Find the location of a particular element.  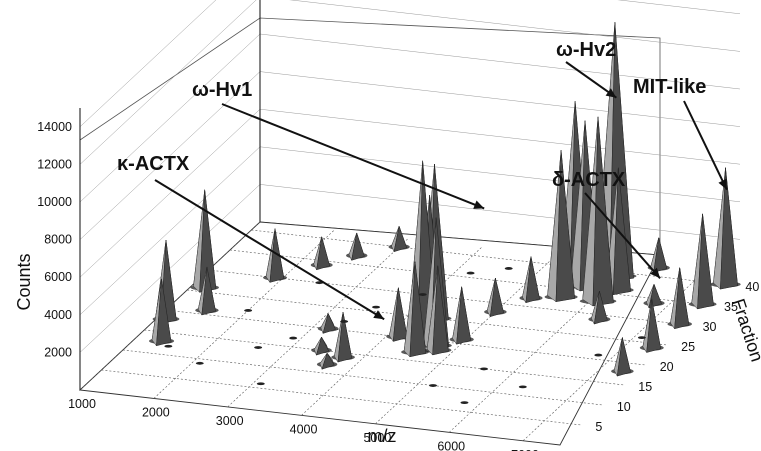

y-tick-label: 10000 is located at coordinates (54, 202).